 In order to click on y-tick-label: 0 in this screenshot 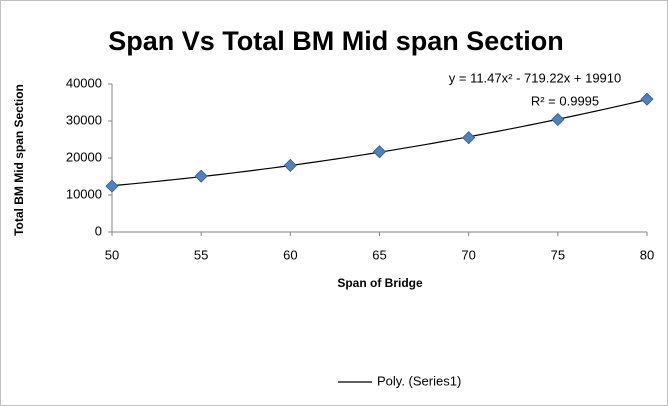, I will do `click(98, 230)`.